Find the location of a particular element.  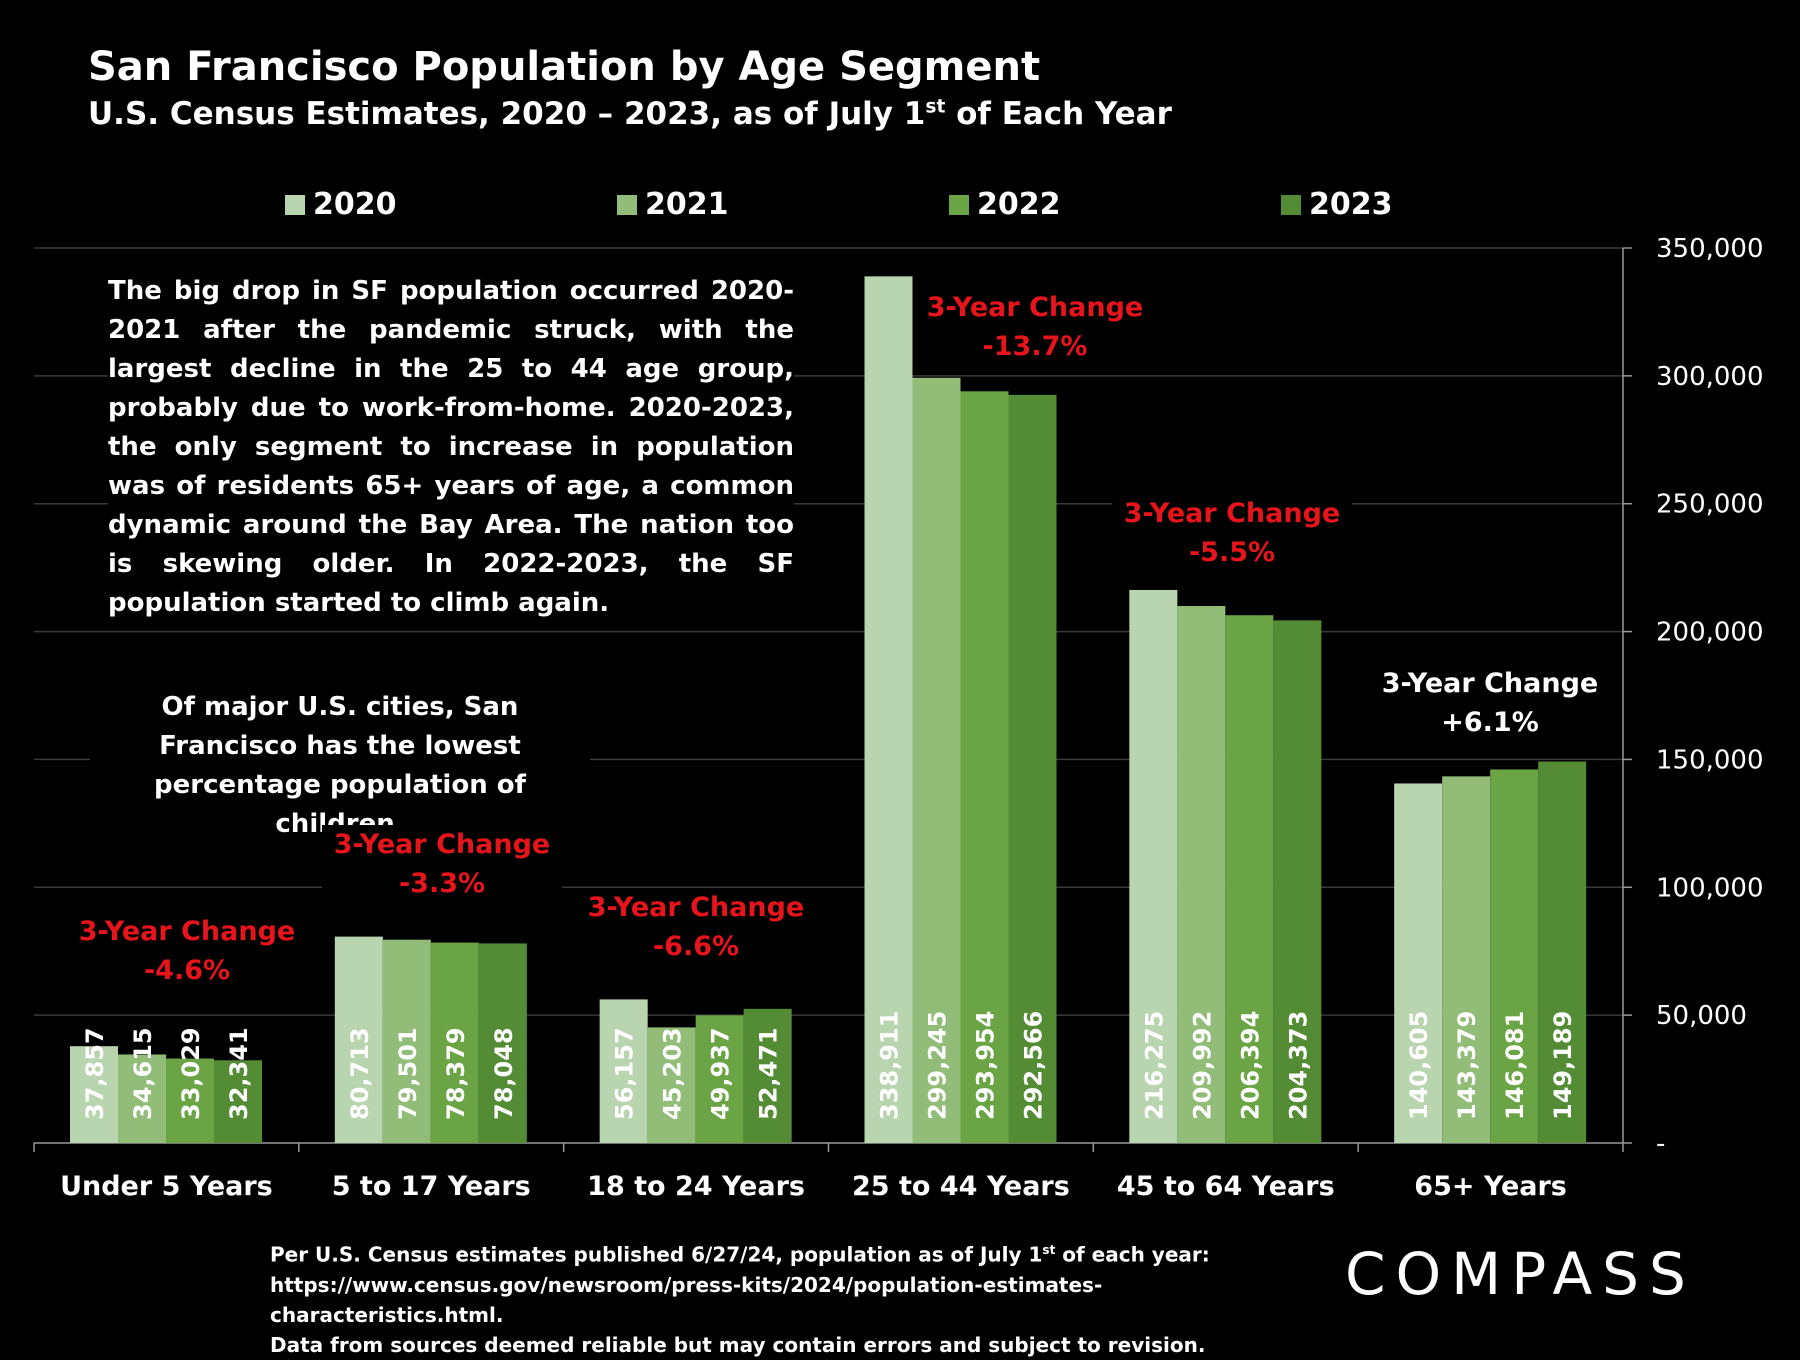

bar-value-label: 204,373 is located at coordinates (1298, 1065).